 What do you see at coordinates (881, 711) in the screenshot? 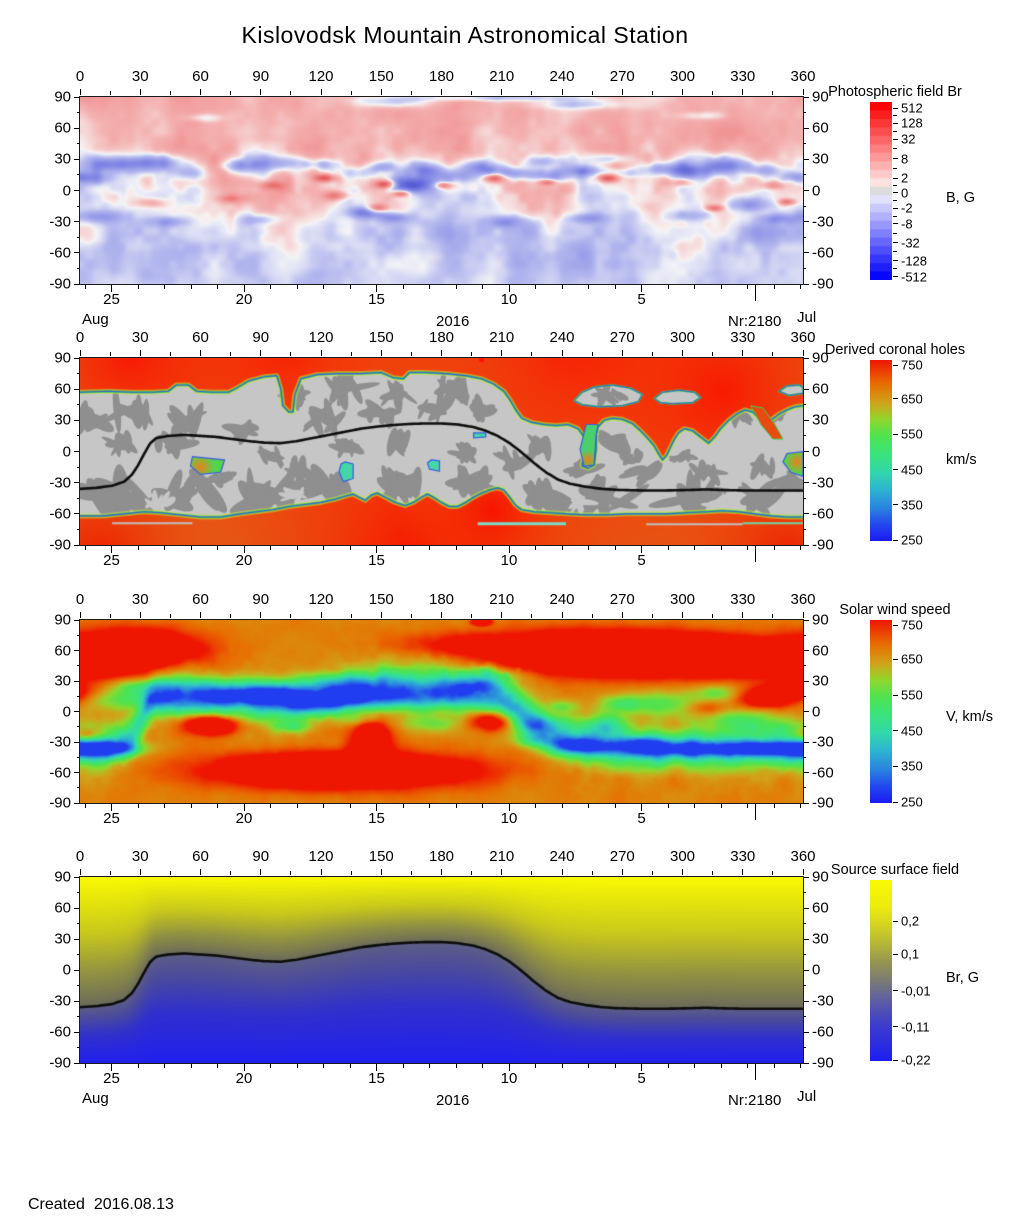
I see `solar-wind-colorbar` at bounding box center [881, 711].